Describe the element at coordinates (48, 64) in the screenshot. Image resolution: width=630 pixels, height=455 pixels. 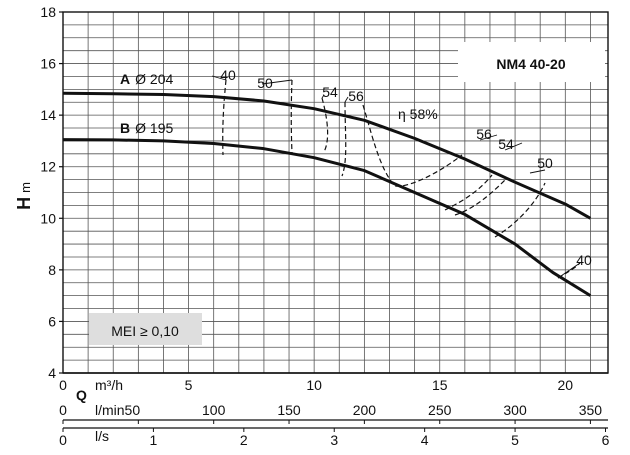
I see `y-tick-label: 16` at that location.